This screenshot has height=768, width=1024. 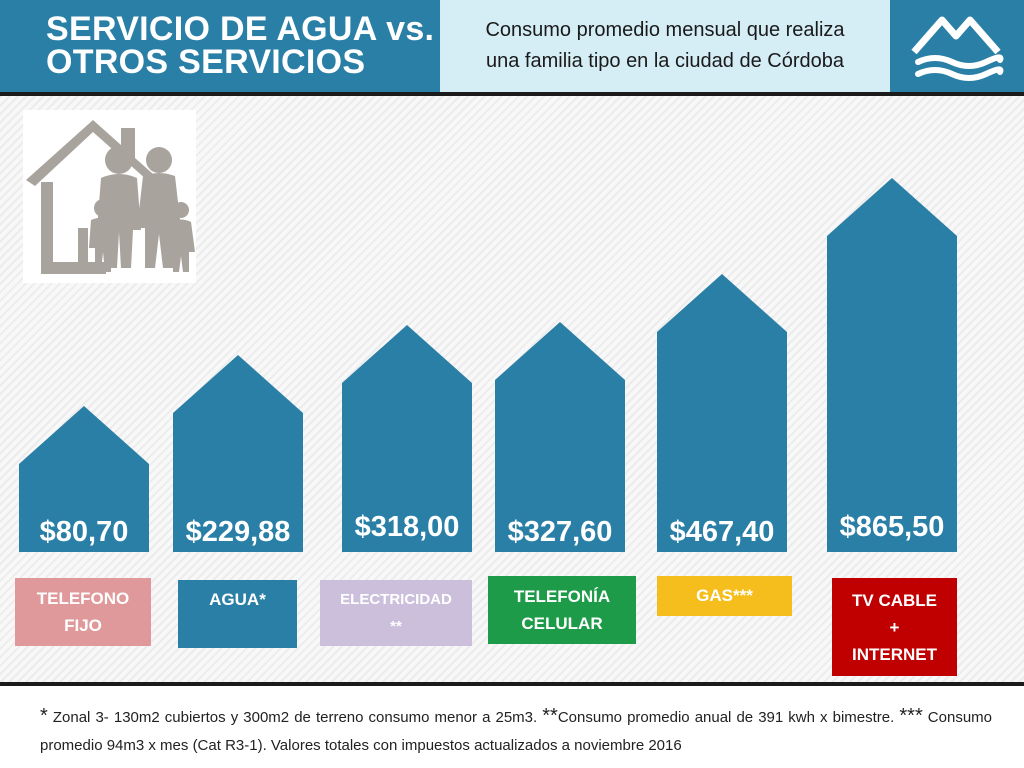 I want to click on water-waves-logo-icon, so click(x=957, y=48).